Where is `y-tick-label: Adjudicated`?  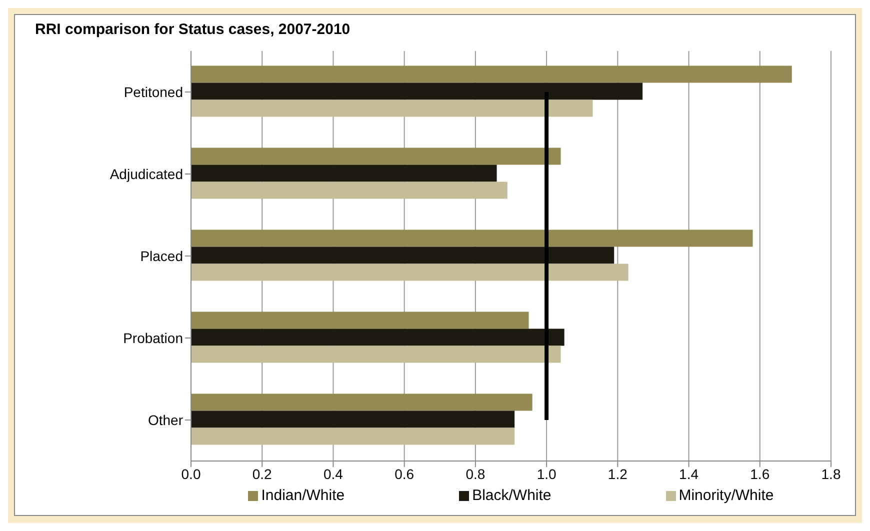
y-tick-label: Adjudicated is located at coordinates (146, 174).